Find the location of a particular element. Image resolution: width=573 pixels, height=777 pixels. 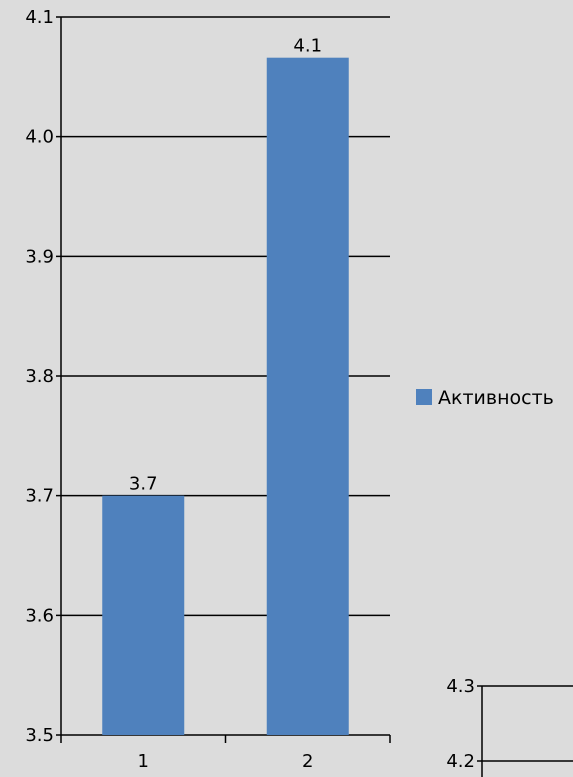

second-y-tick-label-0: 4.3 is located at coordinates (460, 686).